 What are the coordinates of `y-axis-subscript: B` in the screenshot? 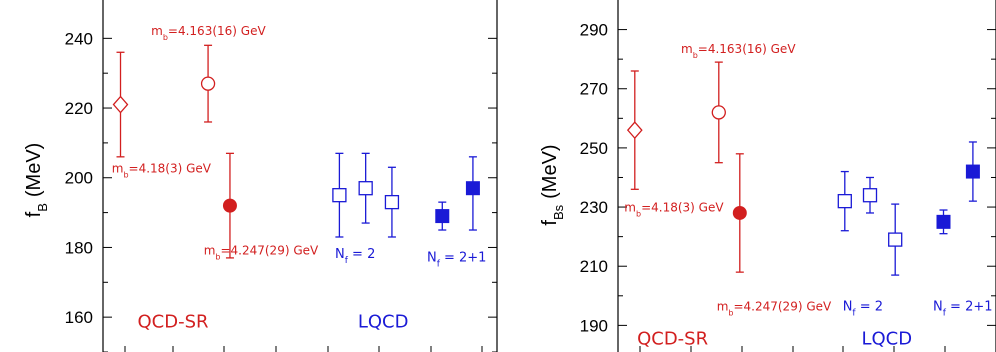 It's located at (42, 207).